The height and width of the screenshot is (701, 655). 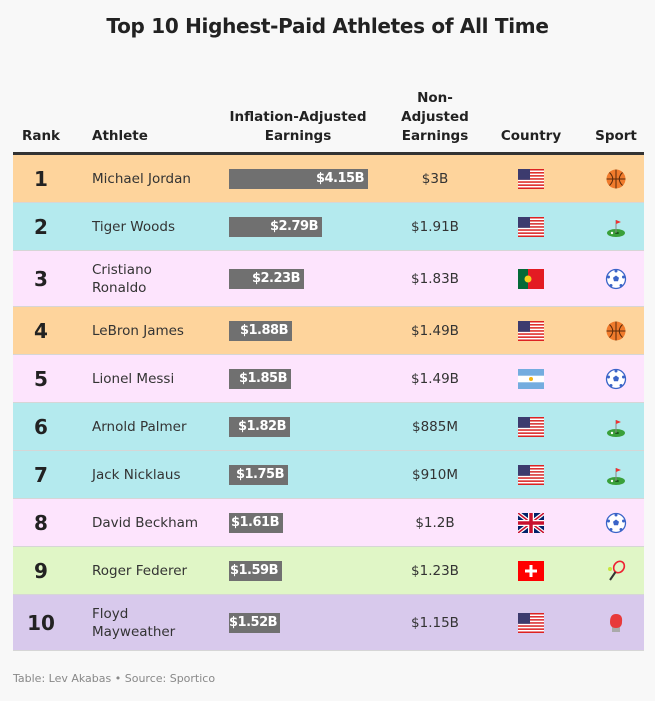 What do you see at coordinates (41, 330) in the screenshot?
I see `rank-cell: 4` at bounding box center [41, 330].